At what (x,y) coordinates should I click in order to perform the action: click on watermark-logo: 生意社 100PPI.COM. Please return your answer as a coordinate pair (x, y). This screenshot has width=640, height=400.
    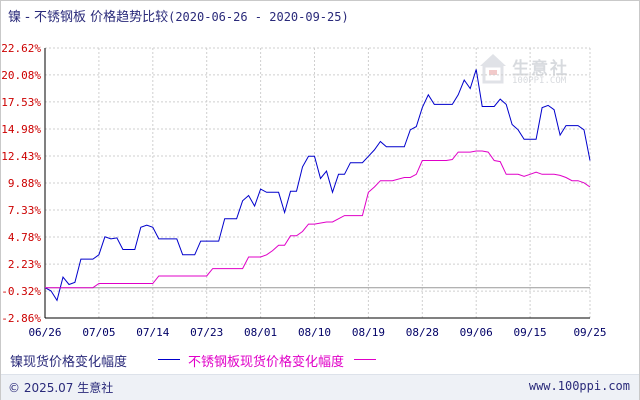
    Looking at the image, I should click on (522, 71).